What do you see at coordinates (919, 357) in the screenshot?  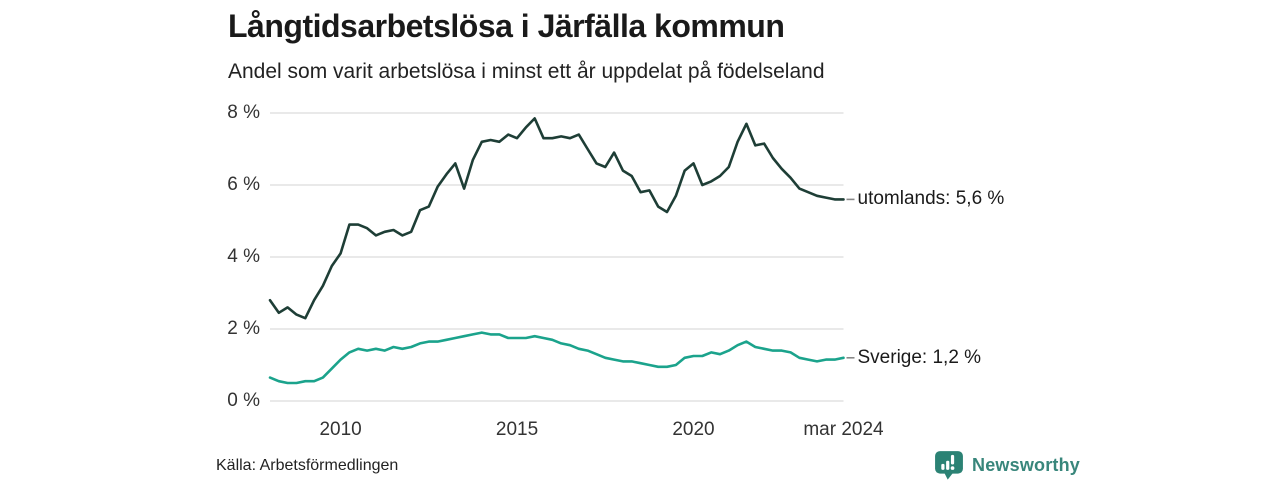 I see `sverige-end-label: Sverige: 1,2 %` at bounding box center [919, 357].